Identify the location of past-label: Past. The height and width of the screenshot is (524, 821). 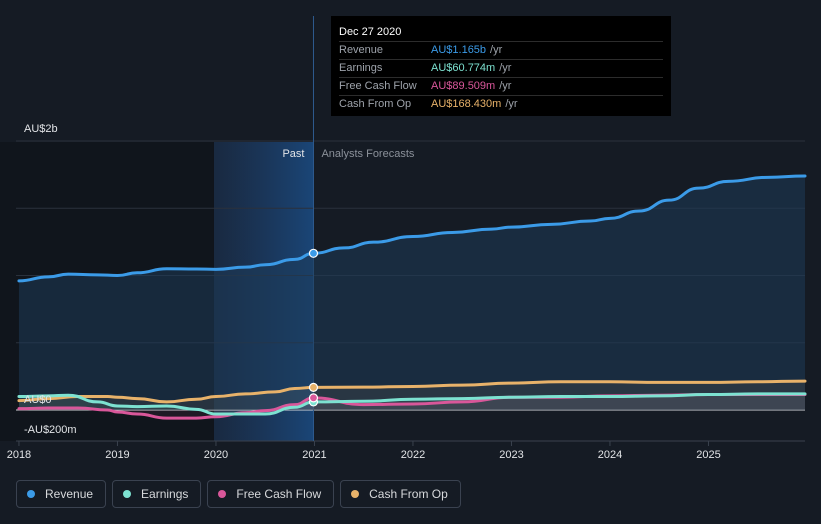
(293, 154).